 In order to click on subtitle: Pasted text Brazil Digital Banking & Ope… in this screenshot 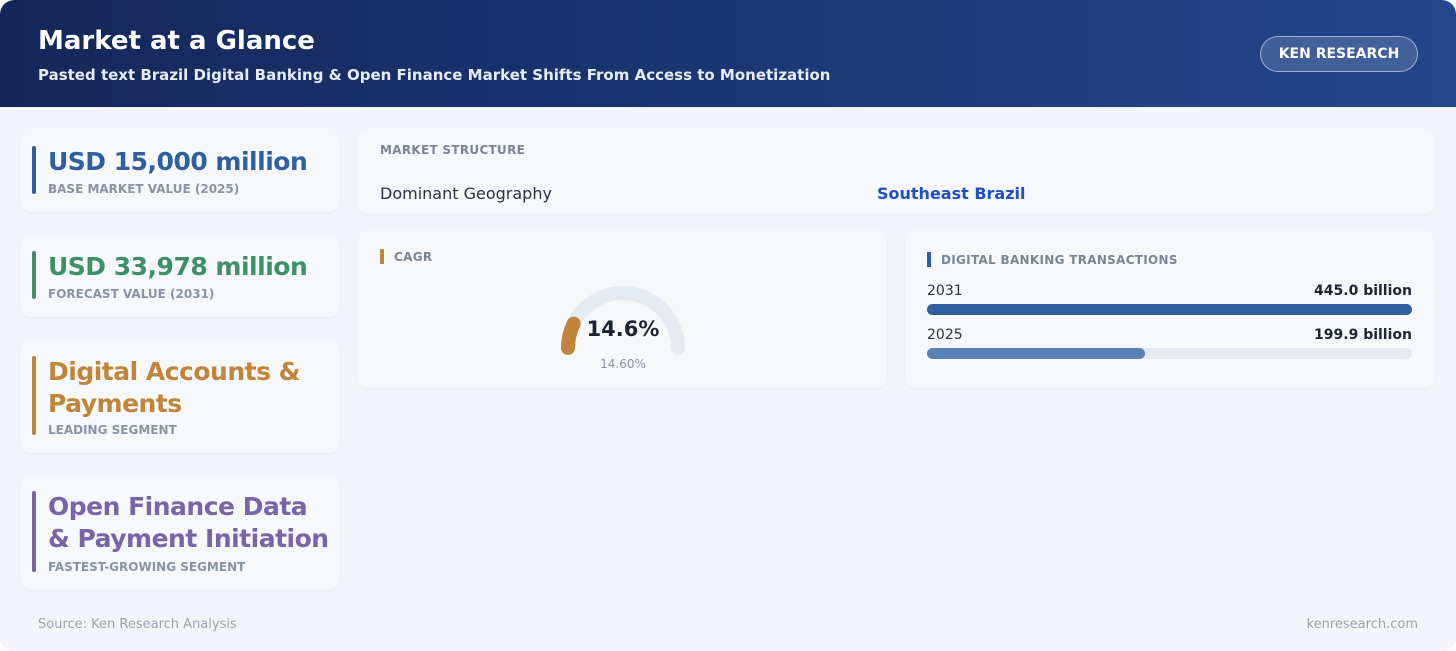, I will do `click(434, 75)`.